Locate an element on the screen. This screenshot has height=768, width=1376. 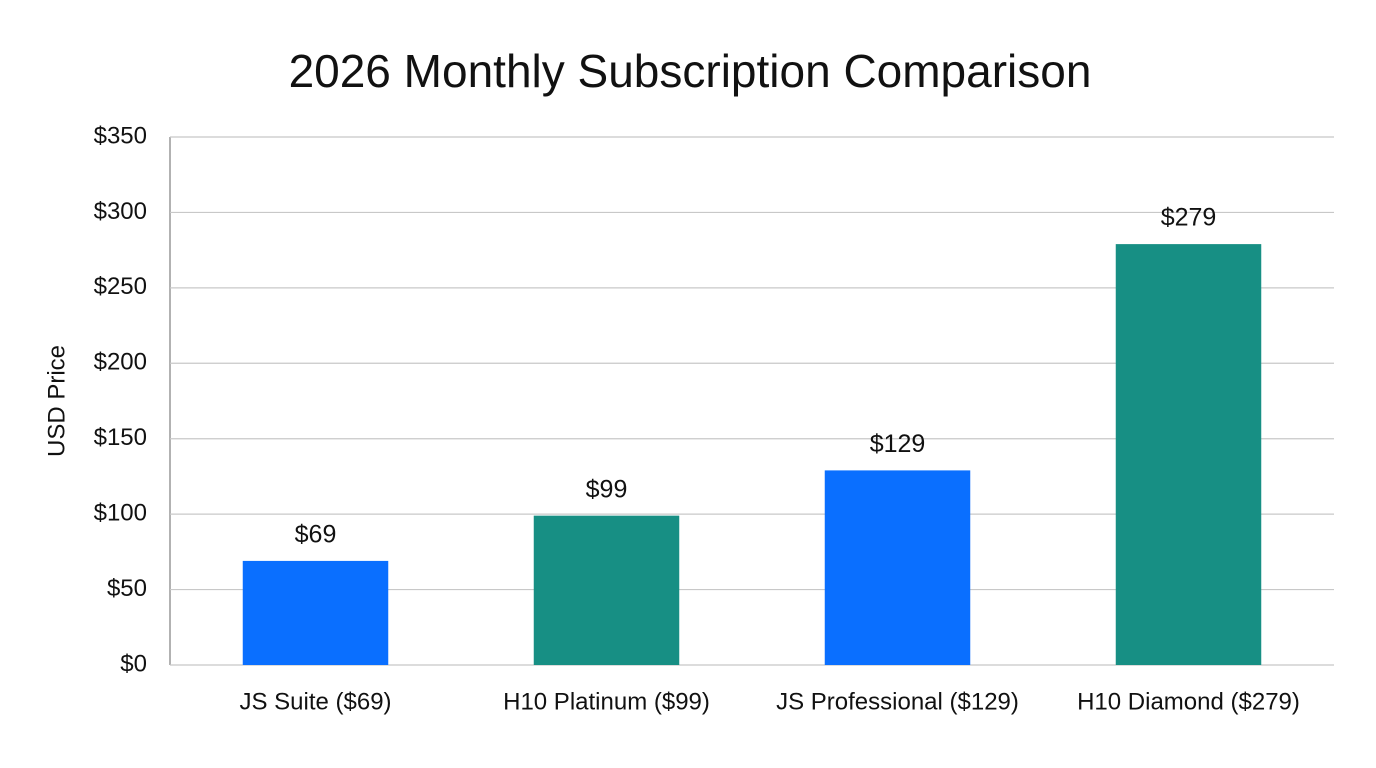
value-label: $129 is located at coordinates (898, 444).